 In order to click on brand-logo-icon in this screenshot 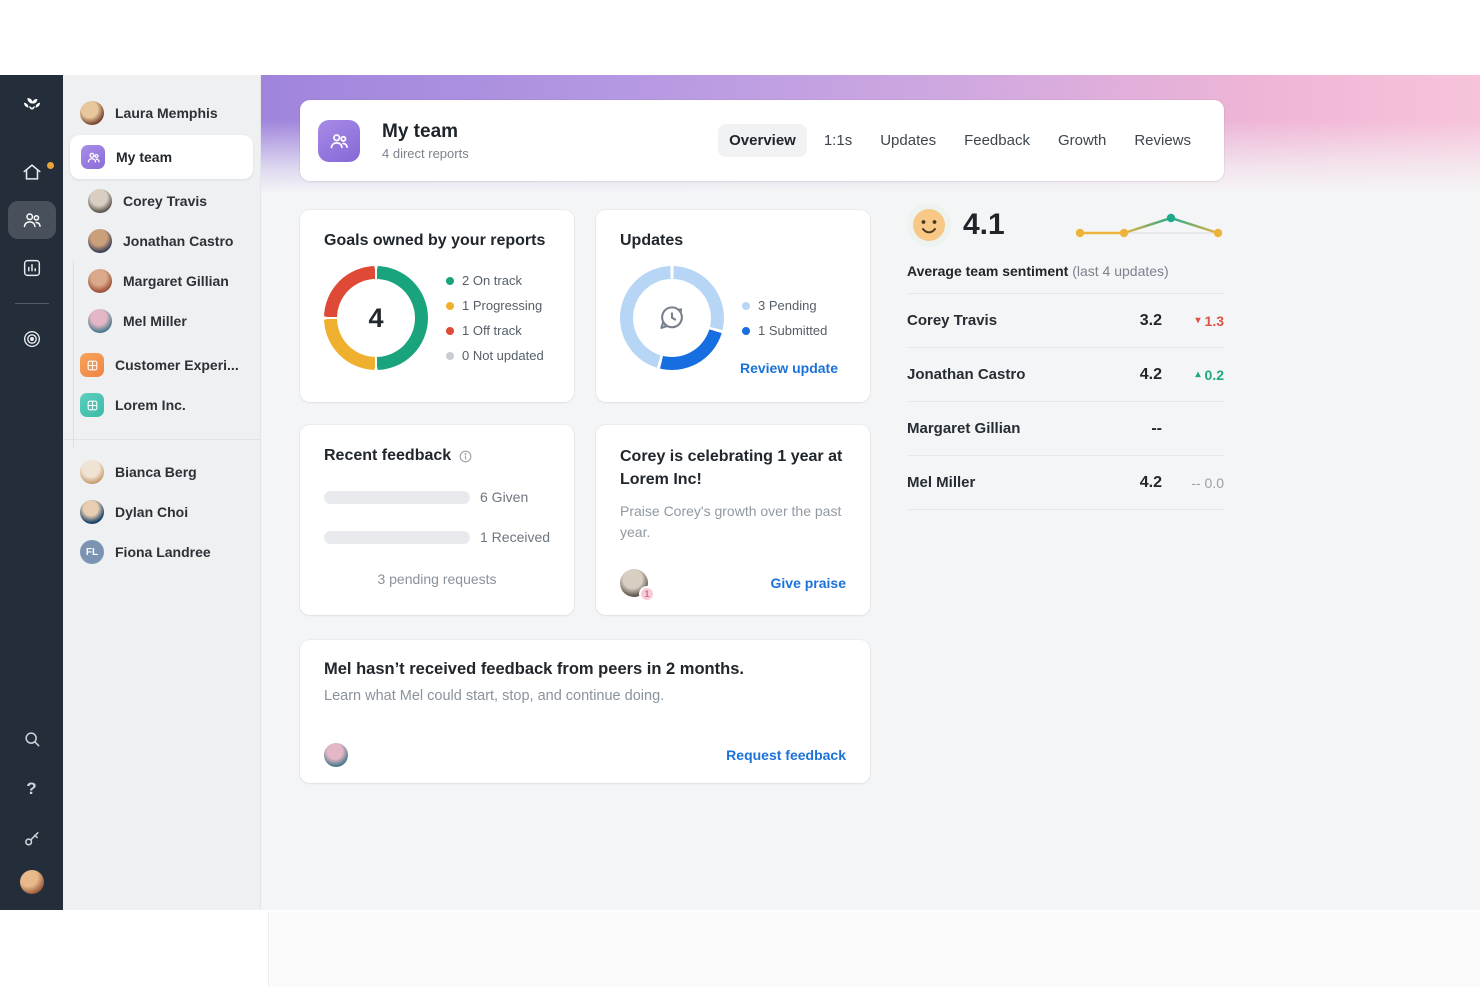, I will do `click(32, 104)`.